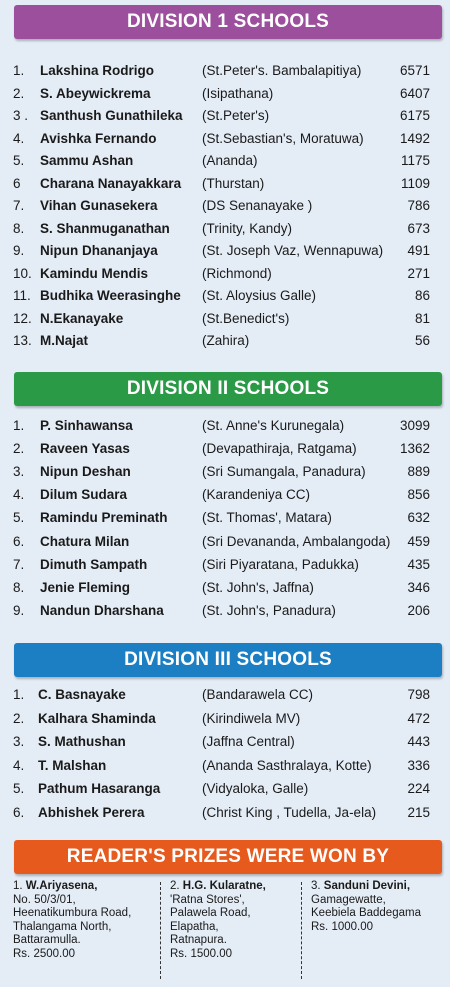 The width and height of the screenshot is (450, 987). Describe the element at coordinates (228, 388) in the screenshot. I see `division-2-title: DIVISION II SCHOOLS` at that location.